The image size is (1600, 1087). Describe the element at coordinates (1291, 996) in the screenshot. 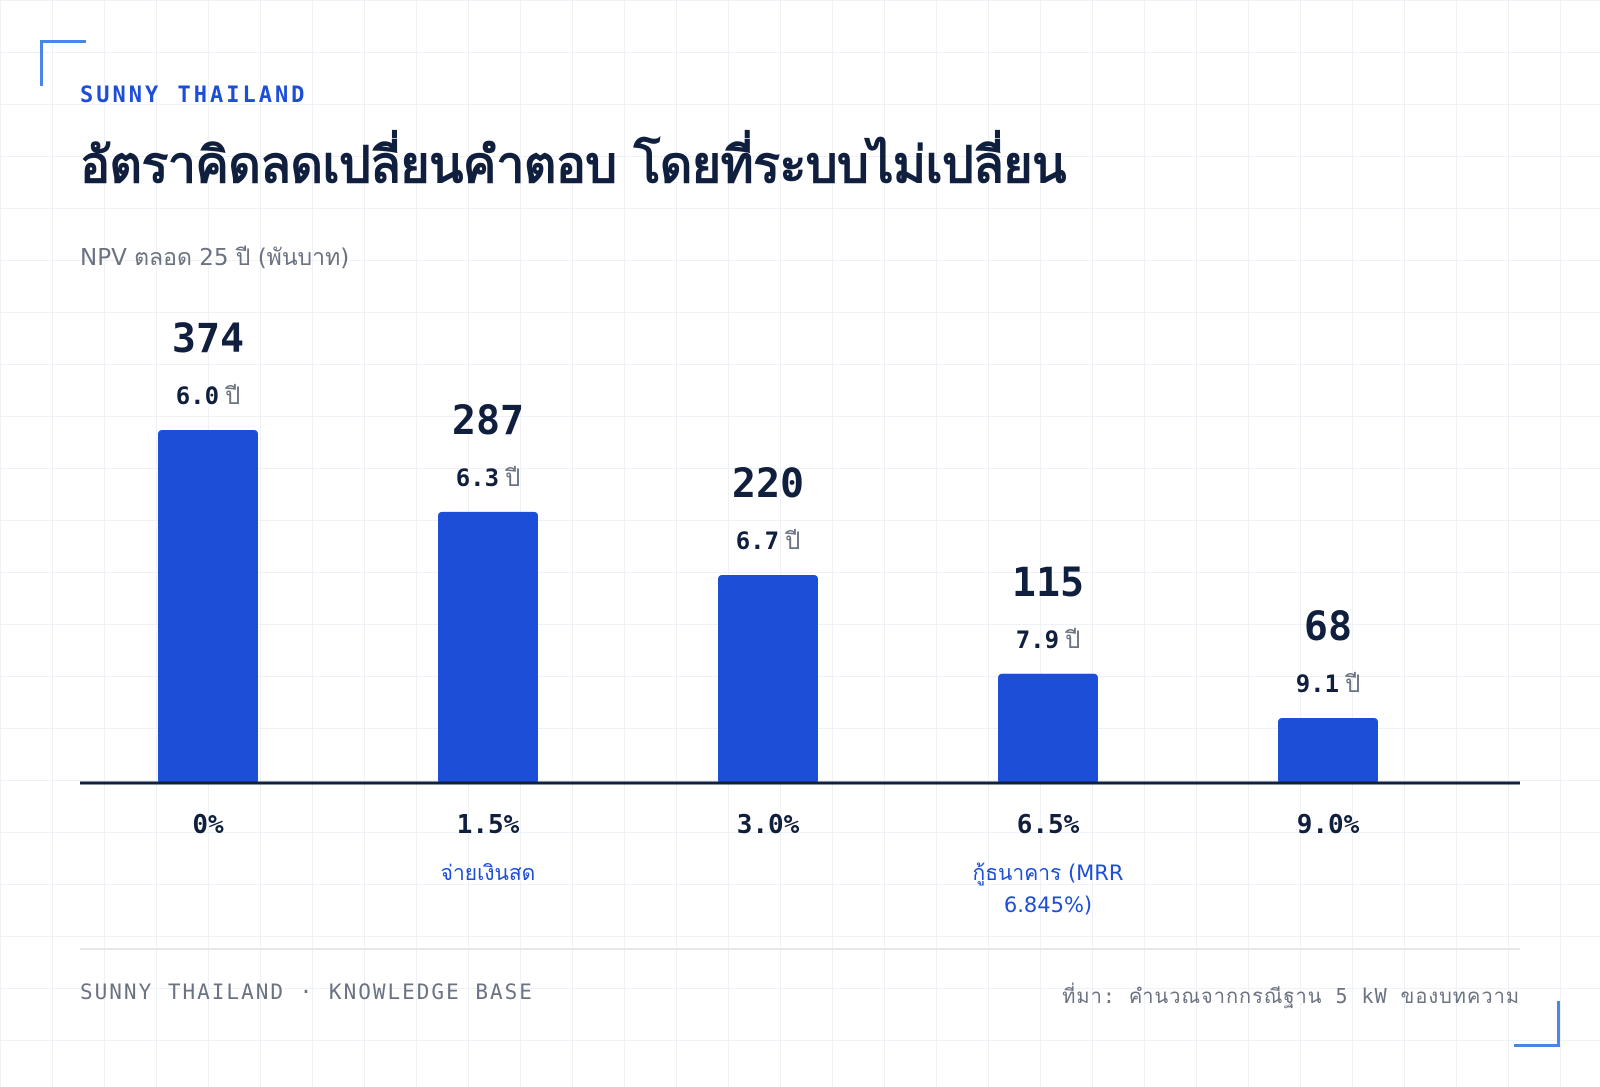

I see `footer-source: ที่มา: คำนวณจากกรณีฐาน 5 kW ของบทความ` at that location.